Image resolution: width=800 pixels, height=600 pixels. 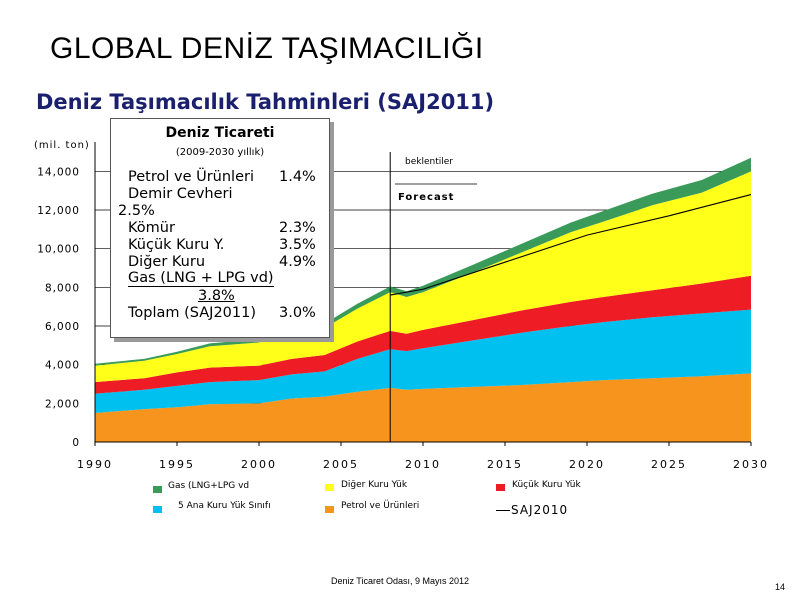 What do you see at coordinates (505, 464) in the screenshot?
I see `x-tick-label: 2015` at bounding box center [505, 464].